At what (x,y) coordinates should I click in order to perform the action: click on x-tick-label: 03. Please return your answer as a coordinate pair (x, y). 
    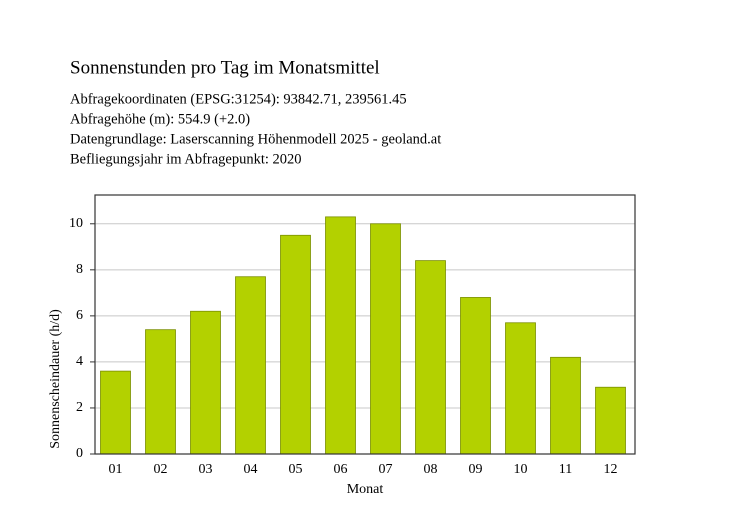
    Looking at the image, I should click on (206, 469).